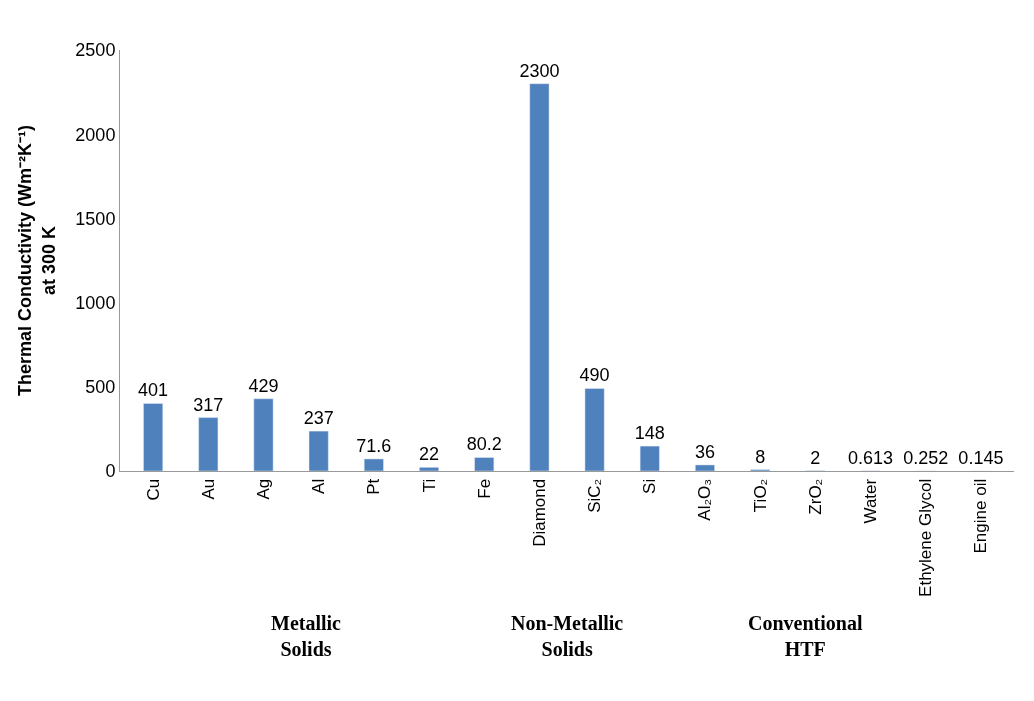 Image resolution: width=1034 pixels, height=701 pixels. What do you see at coordinates (650, 486) in the screenshot?
I see `x-tick-label: Si` at bounding box center [650, 486].